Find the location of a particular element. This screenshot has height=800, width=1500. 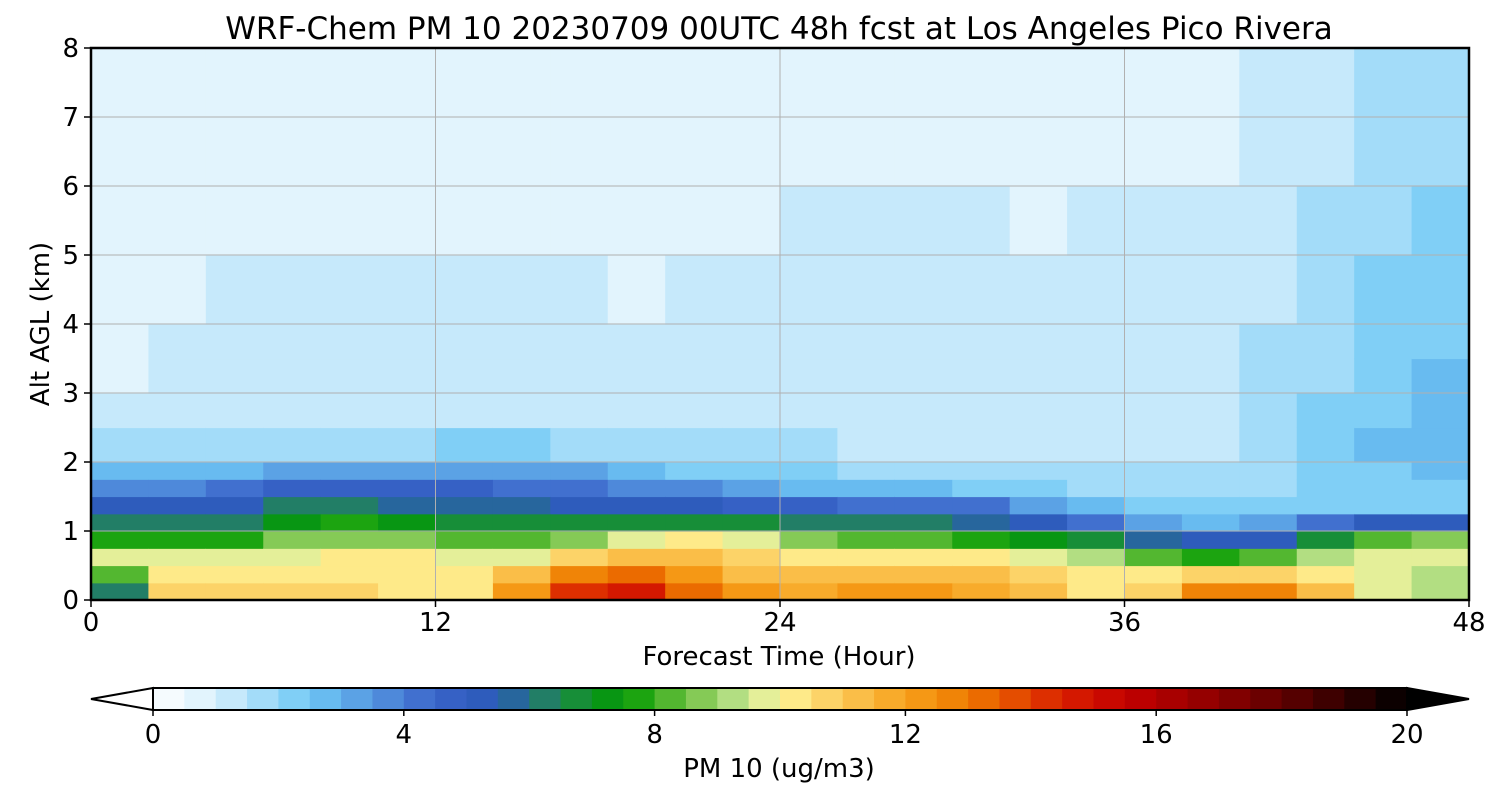

x-axis: 0 12 24 36 48 is located at coordinates (784, 619).